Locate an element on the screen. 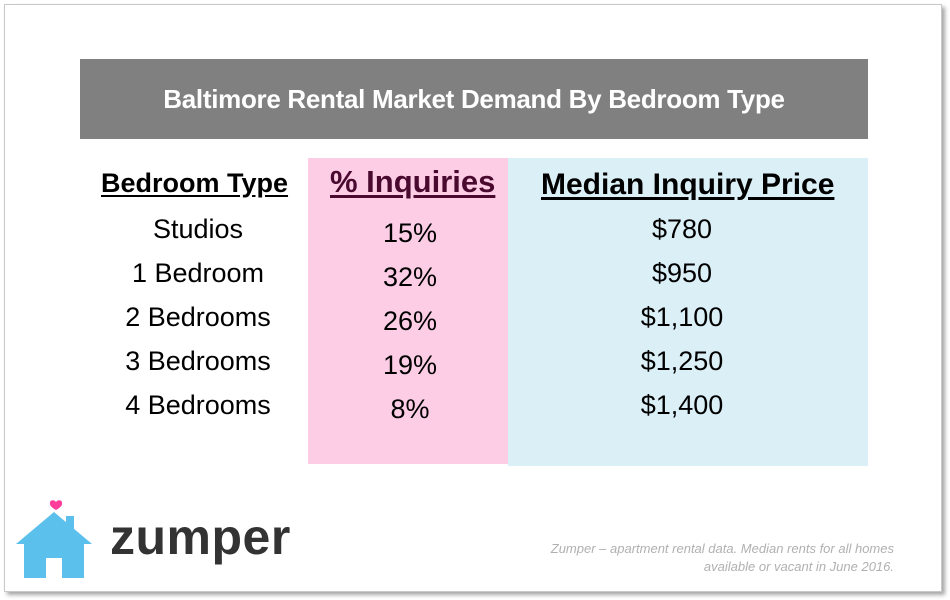  cell-median-price: $1,250 is located at coordinates (682, 361).